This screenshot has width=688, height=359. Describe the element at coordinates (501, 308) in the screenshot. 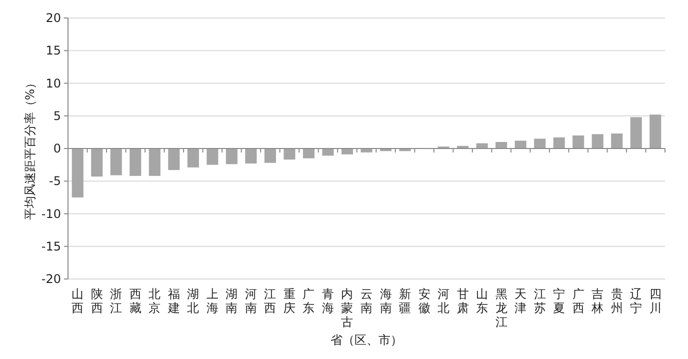

I see `x-tick-label: 黑龙江` at that location.